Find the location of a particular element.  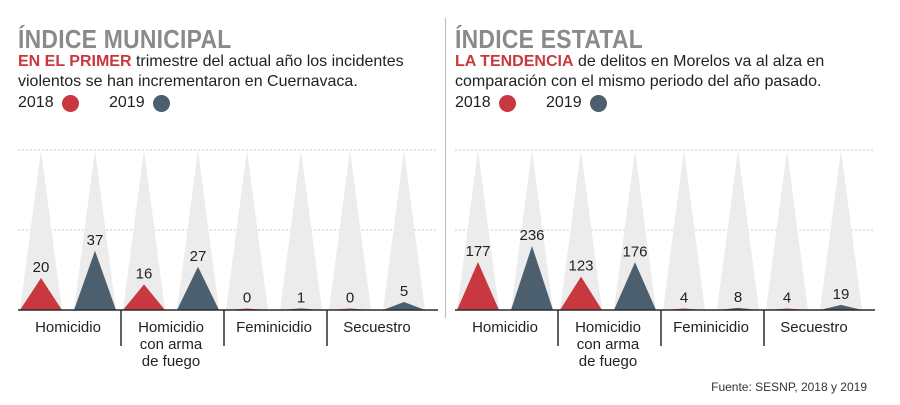

value-label: 176 is located at coordinates (634, 251).